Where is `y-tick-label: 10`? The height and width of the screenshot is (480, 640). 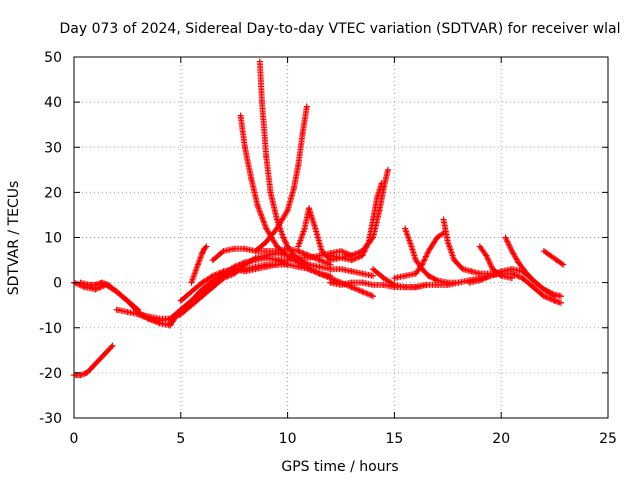 y-tick-label: 10 is located at coordinates (53, 239).